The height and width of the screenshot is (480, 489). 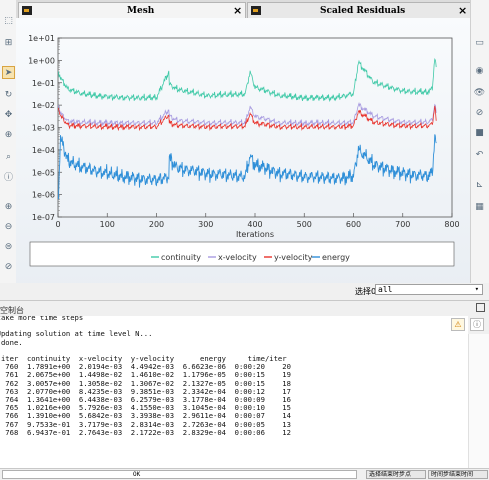 What do you see at coordinates (141, 11) in the screenshot?
I see `tab-mesh-label: Mesh` at bounding box center [141, 11].